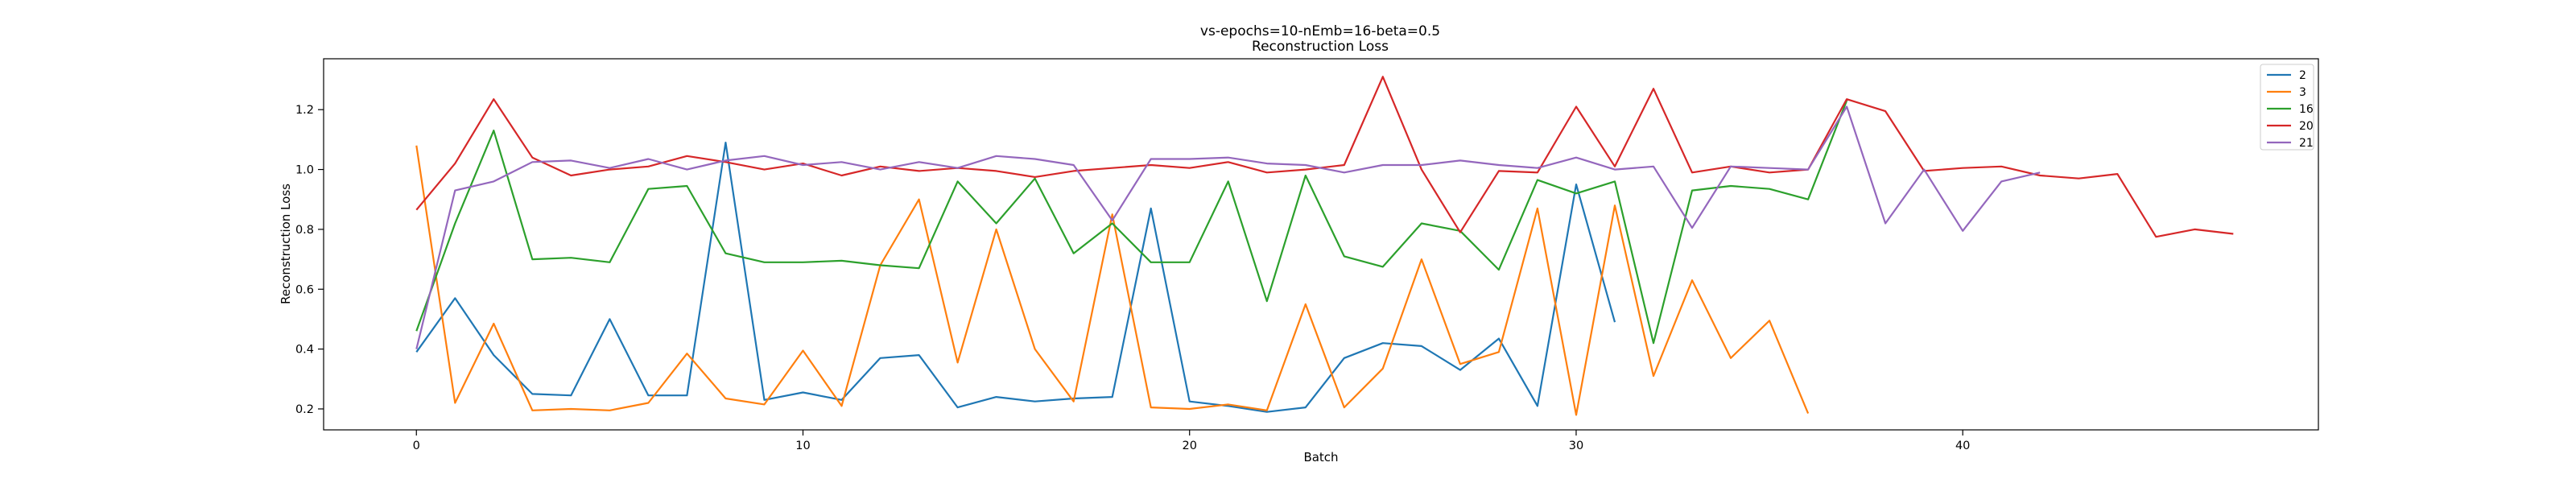 The width and height of the screenshot is (2576, 483). I want to click on y-tick-label: 0.8, so click(304, 231).